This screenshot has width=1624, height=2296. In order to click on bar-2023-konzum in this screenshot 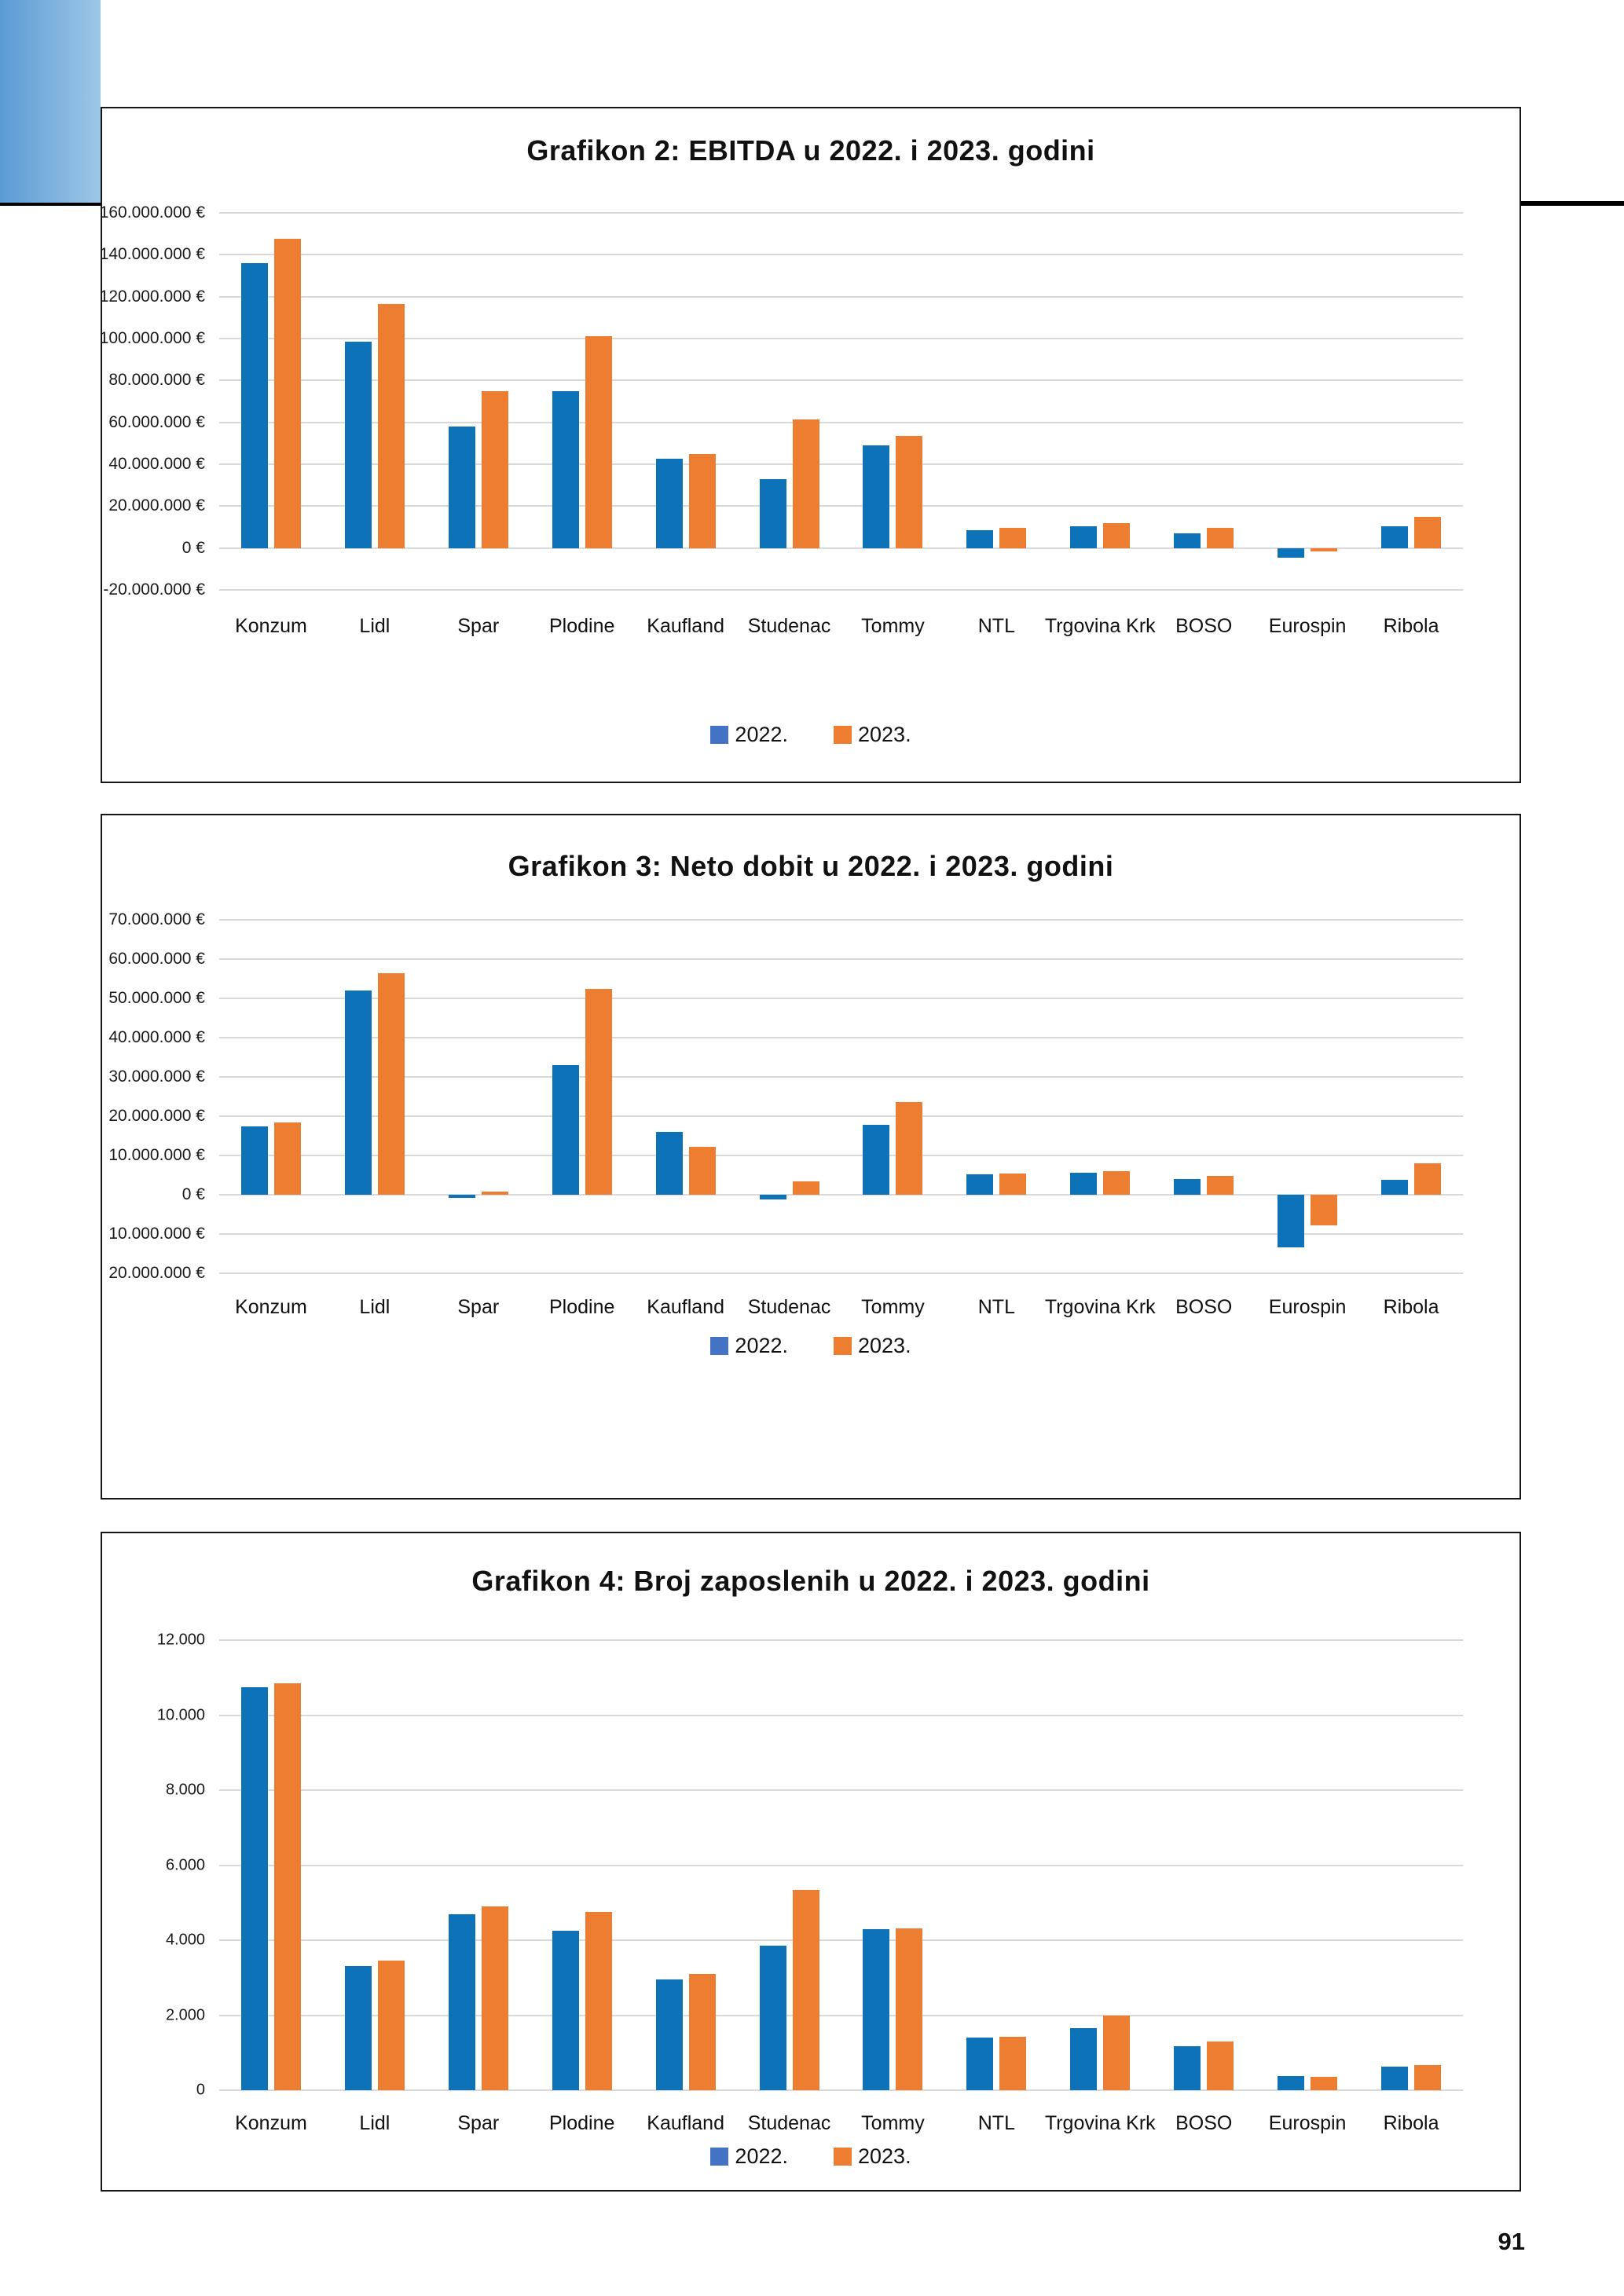, I will do `click(287, 393)`.